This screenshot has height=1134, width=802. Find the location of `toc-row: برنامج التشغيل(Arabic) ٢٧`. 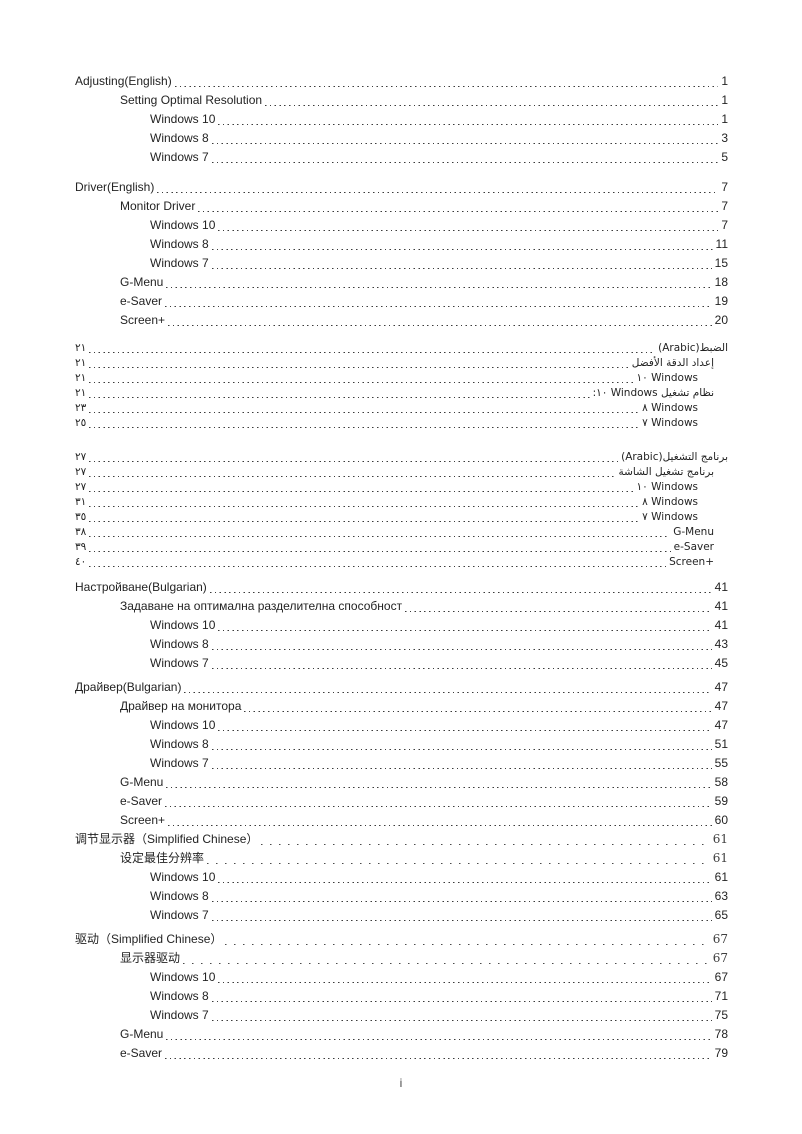

toc-row: برنامج التشغيل(Arabic) ٢٧ is located at coordinates (401, 457).